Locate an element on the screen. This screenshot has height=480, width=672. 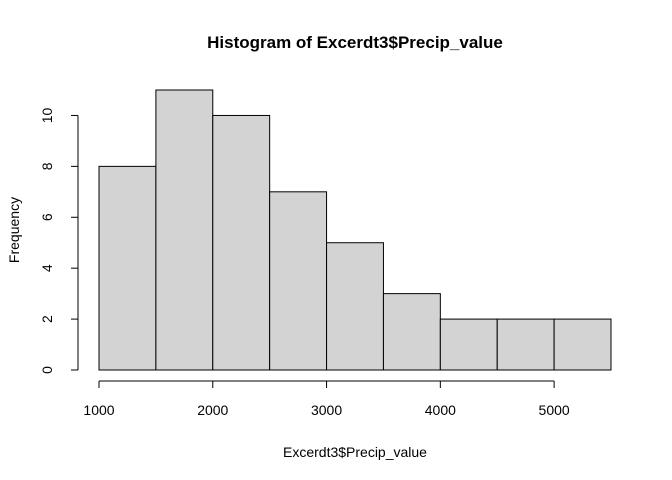
y-tick-label-3: 6 is located at coordinates (47, 217).